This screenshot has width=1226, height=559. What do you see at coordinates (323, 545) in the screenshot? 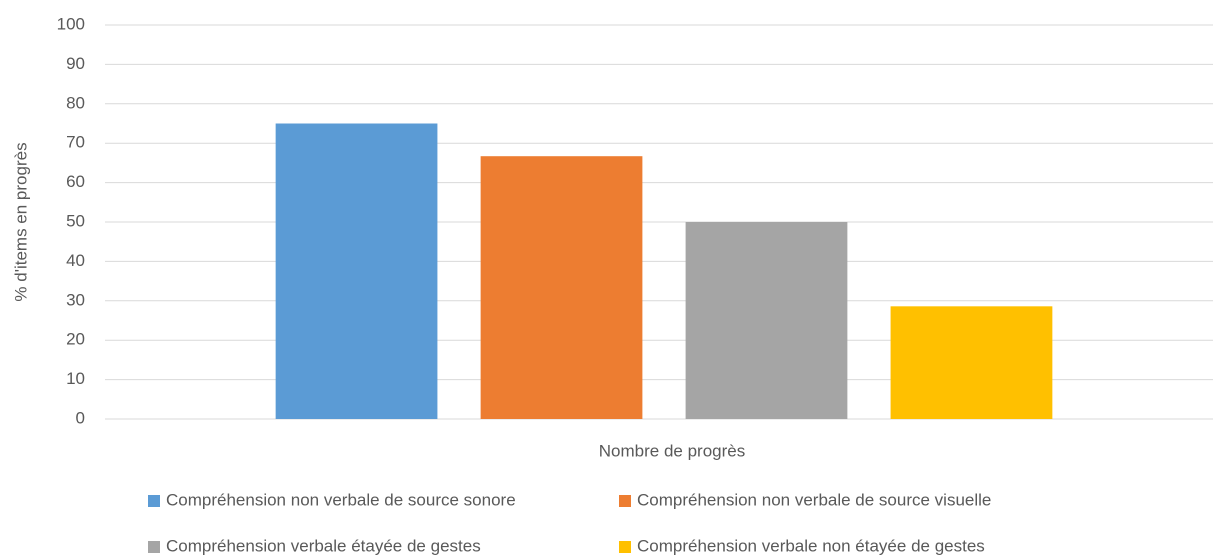
I see `legend-label: Compréhension verbale étayée de gestes` at bounding box center [323, 545].